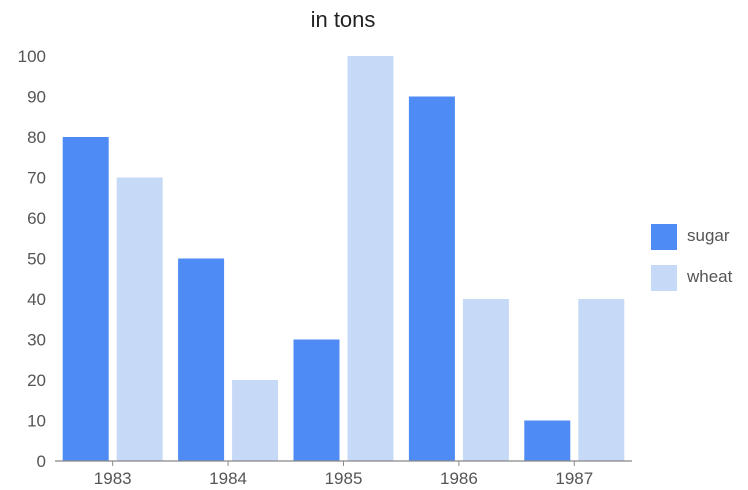  Describe the element at coordinates (201, 359) in the screenshot. I see `bar-sugar-1984` at that location.